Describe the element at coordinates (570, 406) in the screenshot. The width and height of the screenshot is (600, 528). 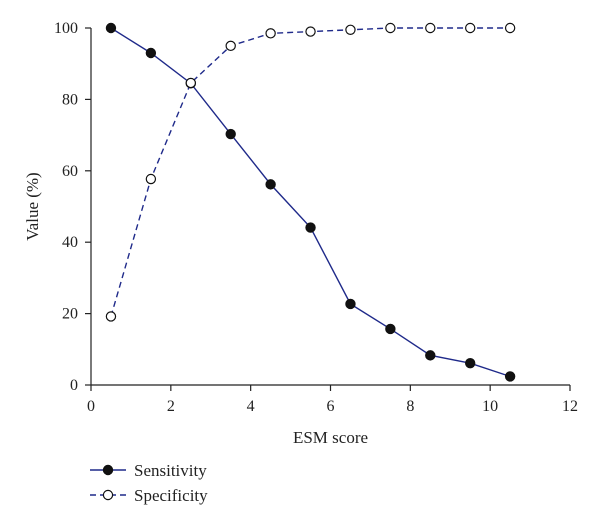
I see `x-tick-label: 12` at that location.